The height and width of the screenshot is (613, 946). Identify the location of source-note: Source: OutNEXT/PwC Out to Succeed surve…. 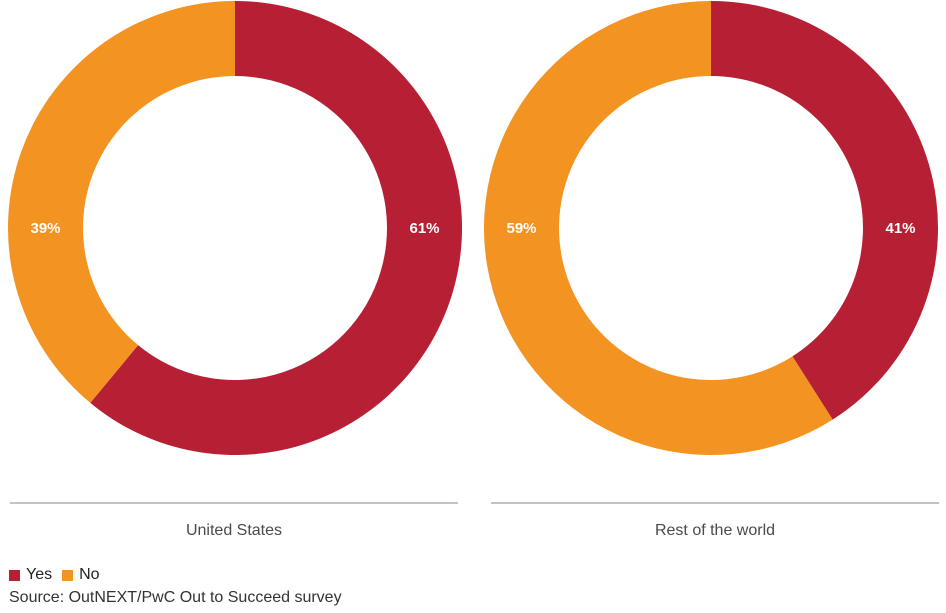
(175, 597).